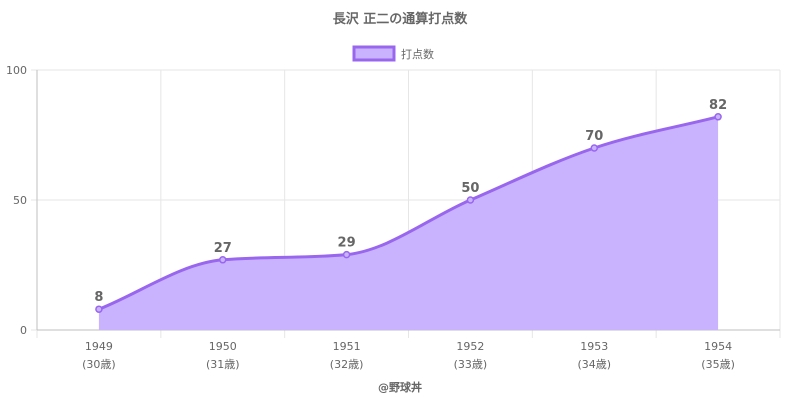 Image resolution: width=800 pixels, height=400 pixels. Describe the element at coordinates (401, 19) in the screenshot. I see `chart-title: 長沢 正二の通算打点数` at that location.